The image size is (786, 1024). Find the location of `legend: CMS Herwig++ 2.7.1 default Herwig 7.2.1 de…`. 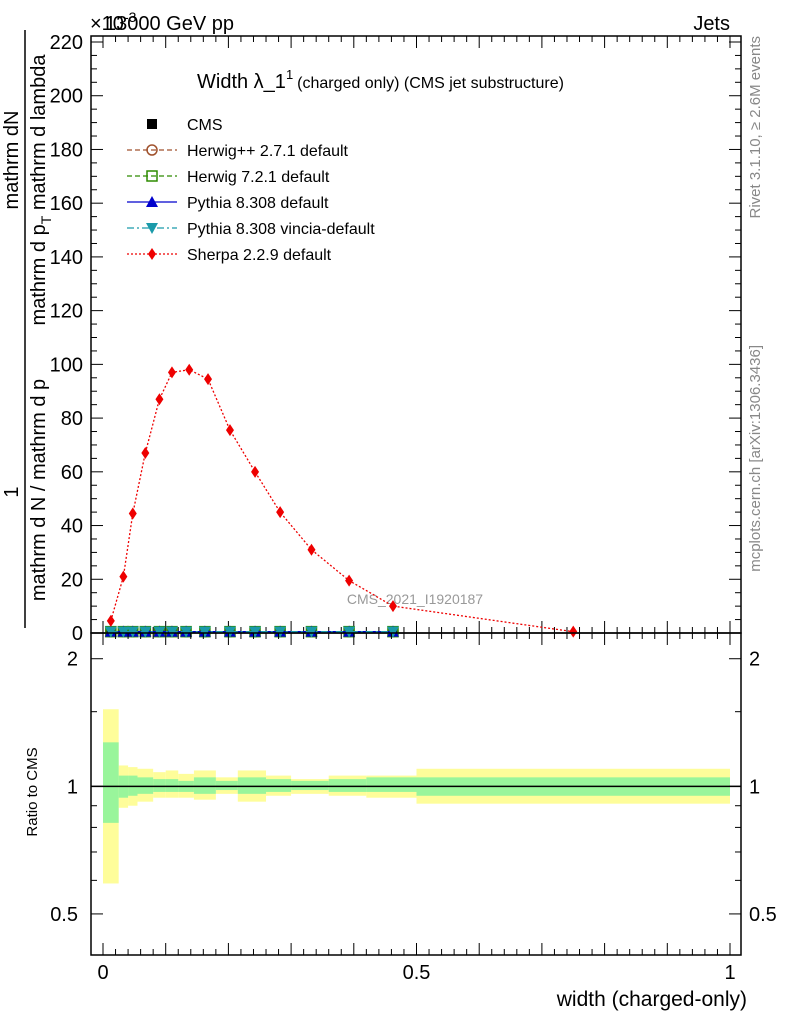

legend: CMS Herwig++ 2.7.1 default Herwig 7.2.1 de… is located at coordinates (251, 190).